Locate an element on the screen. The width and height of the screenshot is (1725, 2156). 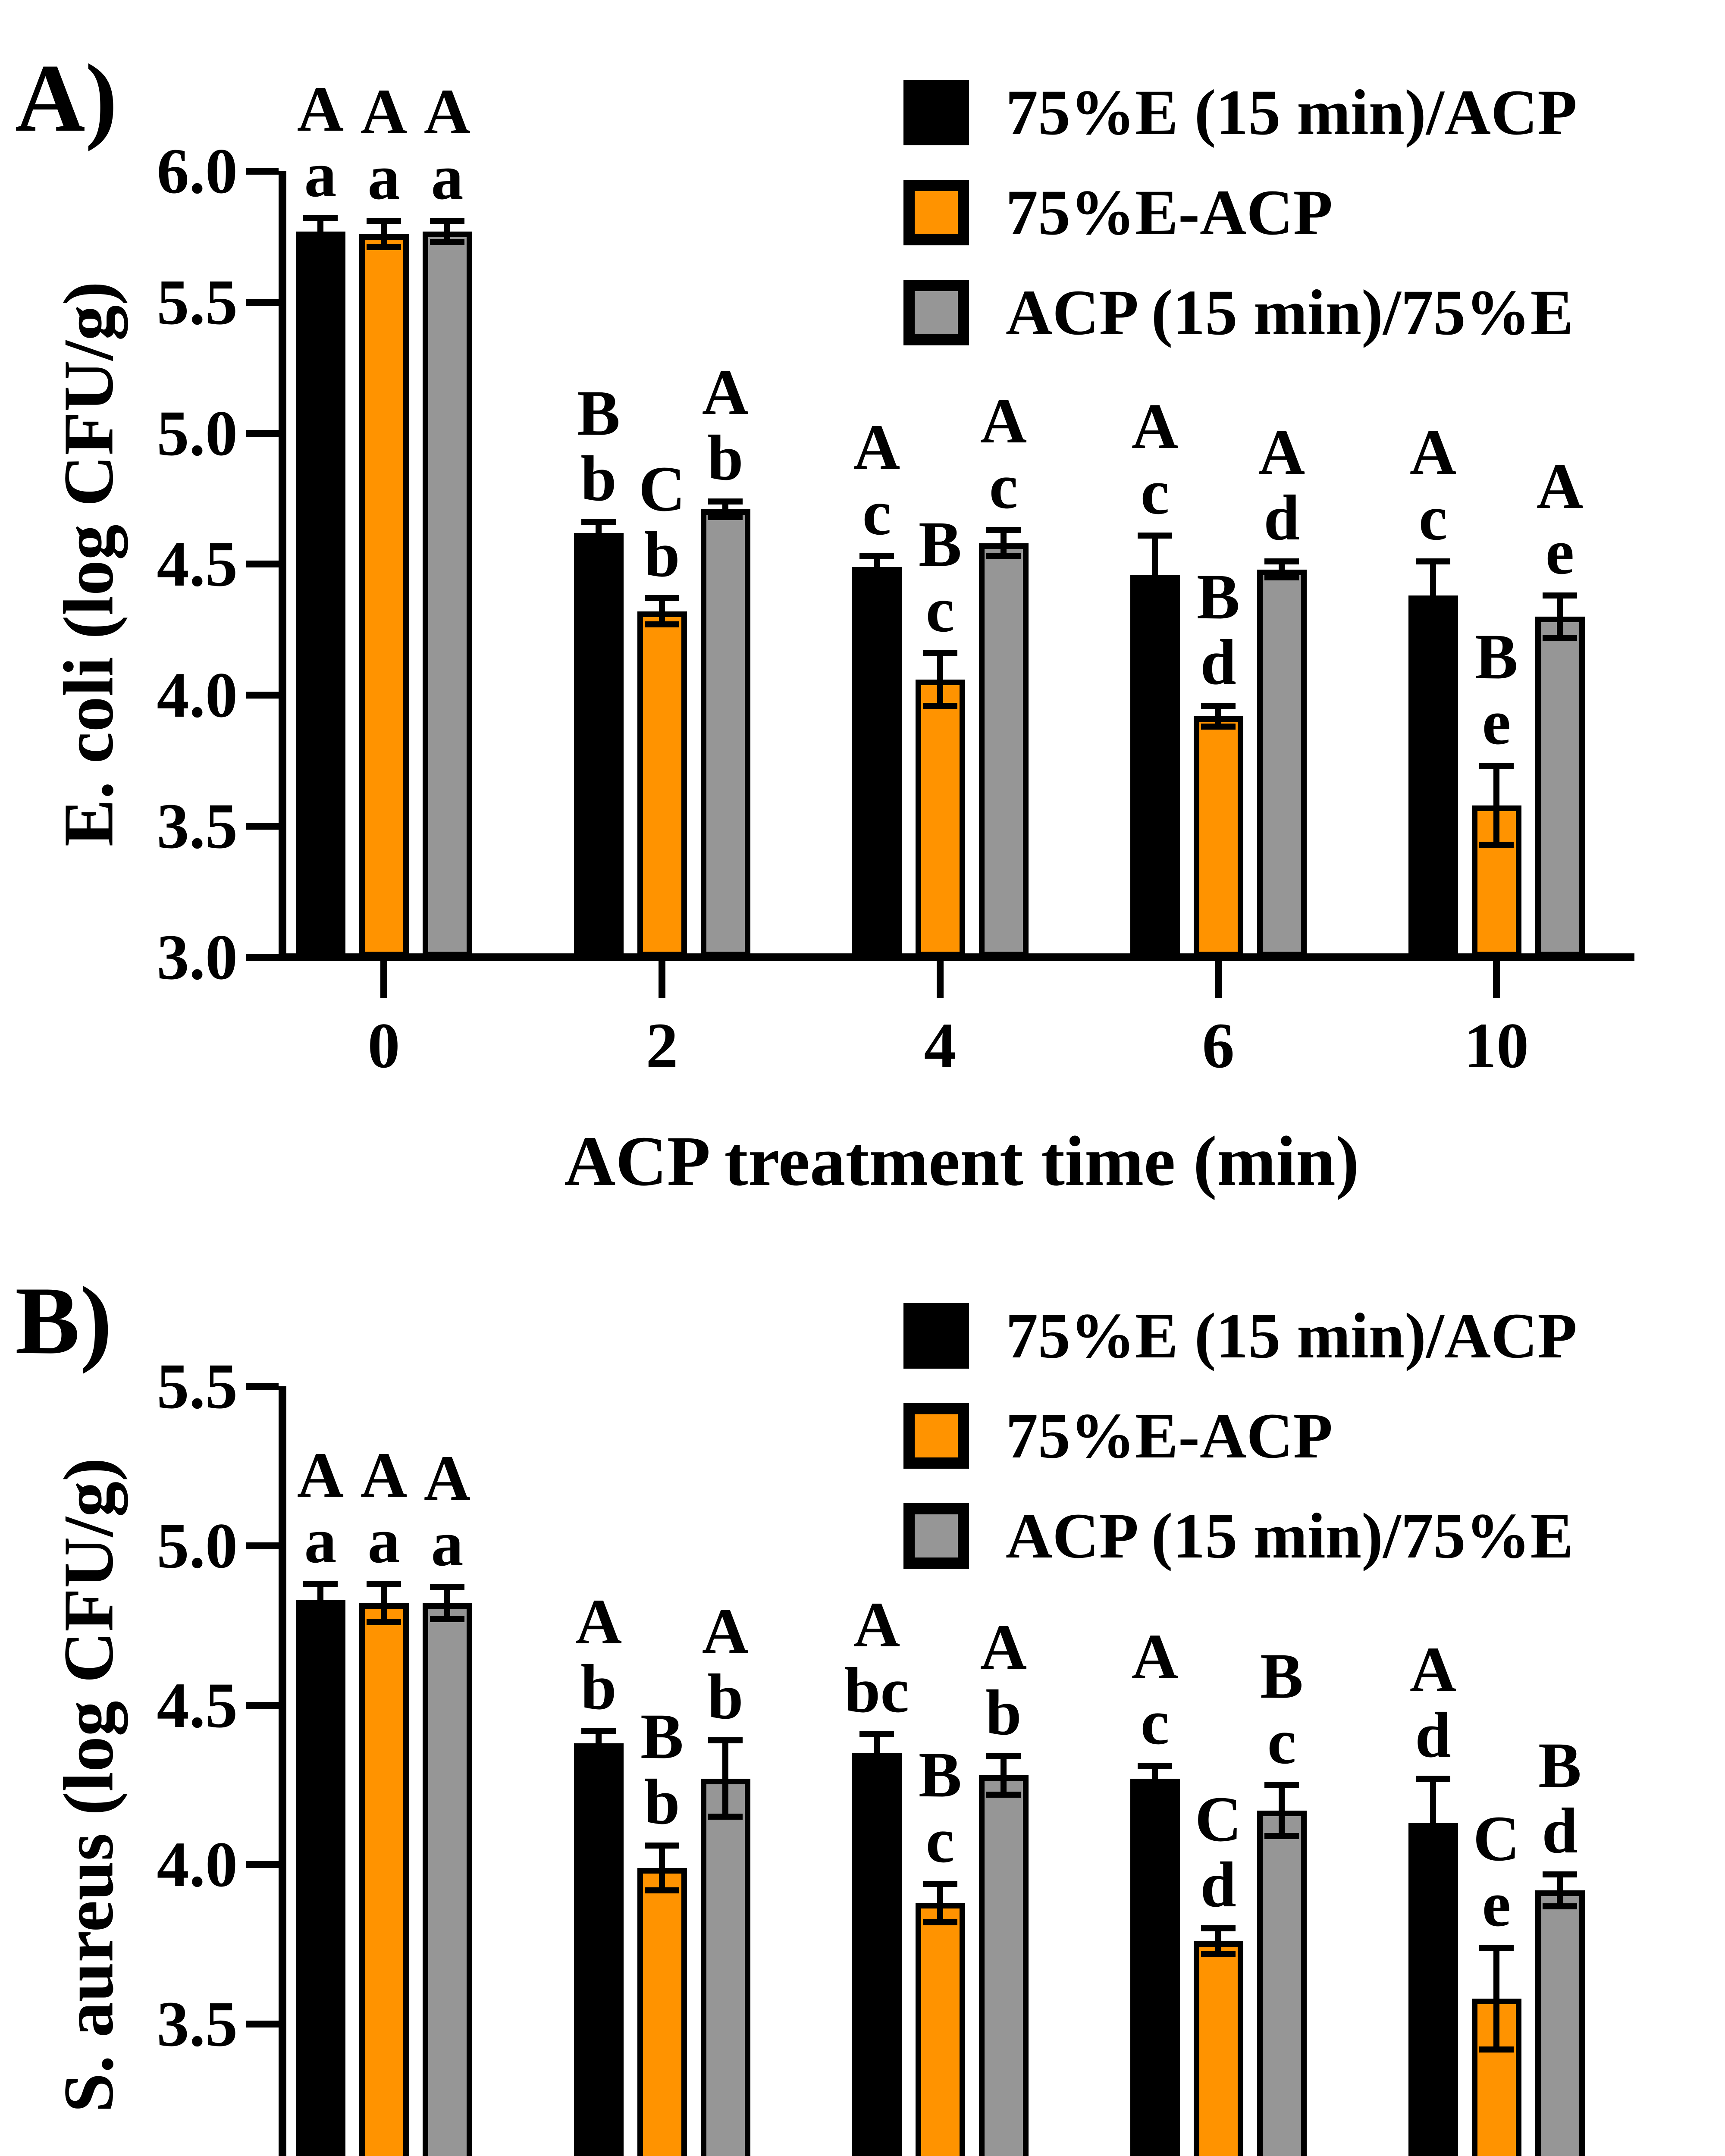
panel-b-y-axis-title: S. aureus (log CFU/g) is located at coordinates (89, 1785).